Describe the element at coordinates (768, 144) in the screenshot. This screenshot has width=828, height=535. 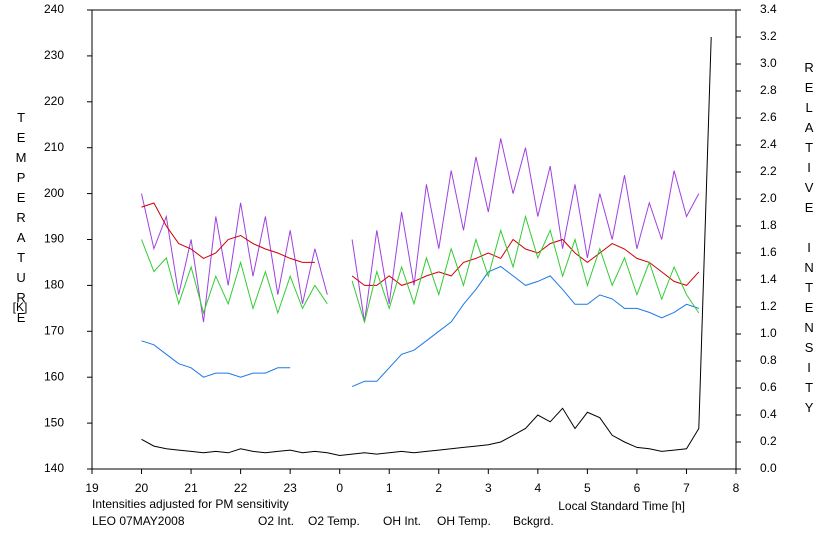
I see `y2-tick-label: 2.4` at that location.